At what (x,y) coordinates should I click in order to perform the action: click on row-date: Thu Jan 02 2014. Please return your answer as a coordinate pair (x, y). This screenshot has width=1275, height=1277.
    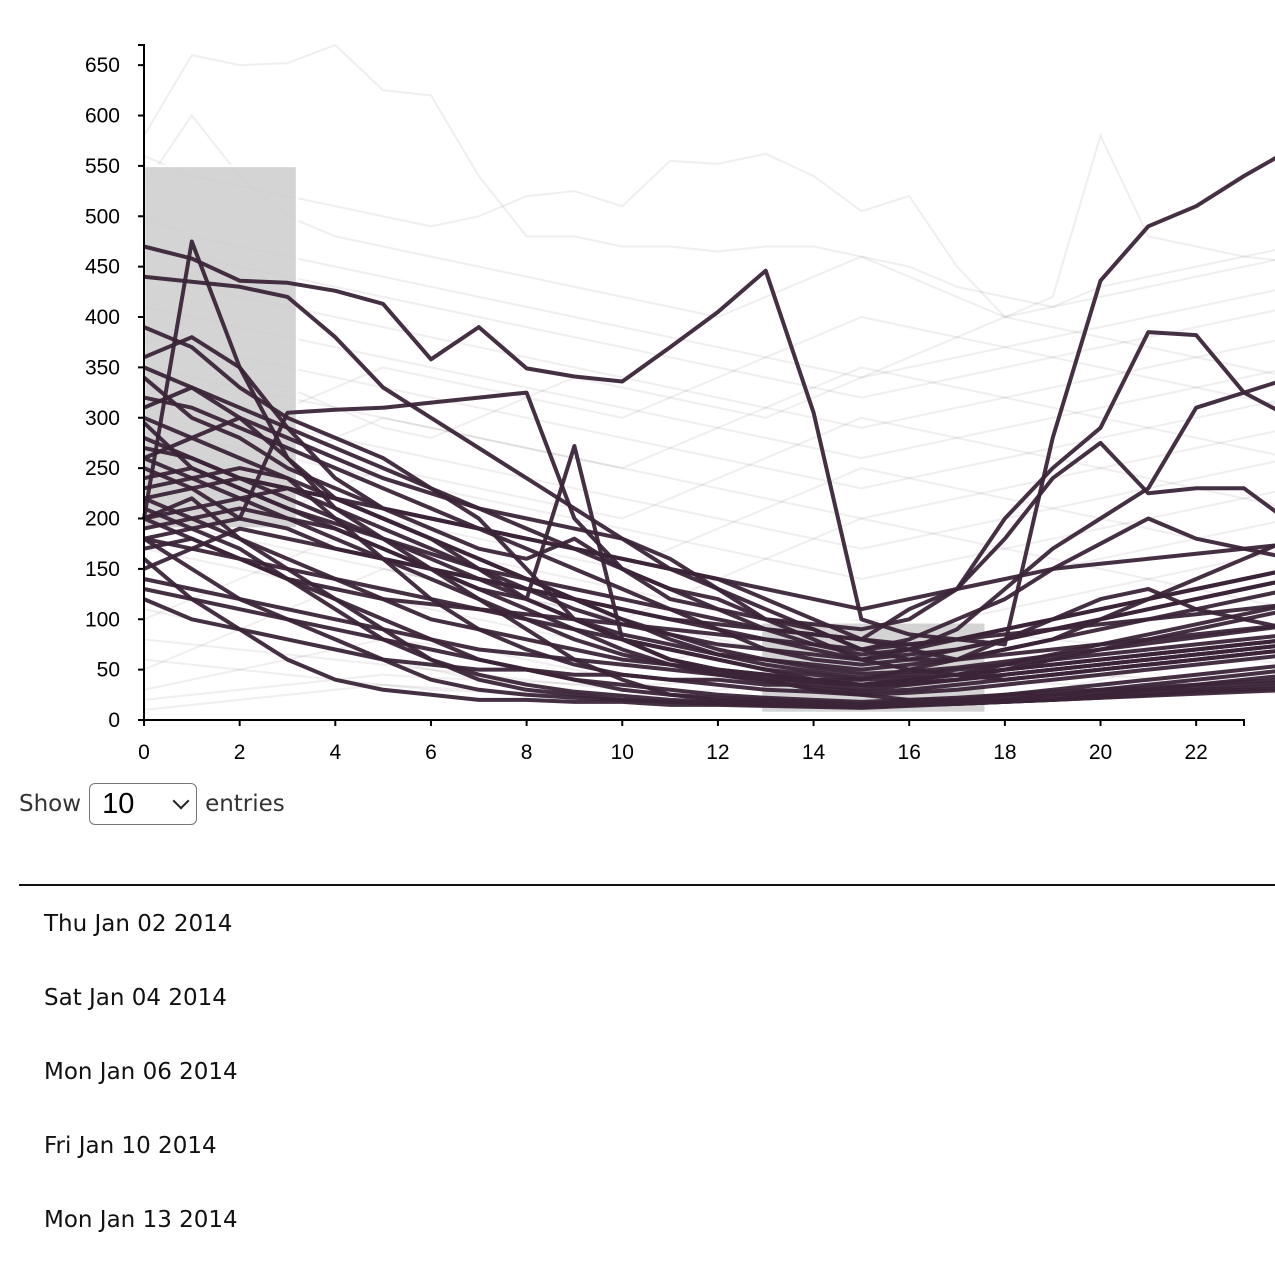
    Looking at the image, I should click on (138, 924).